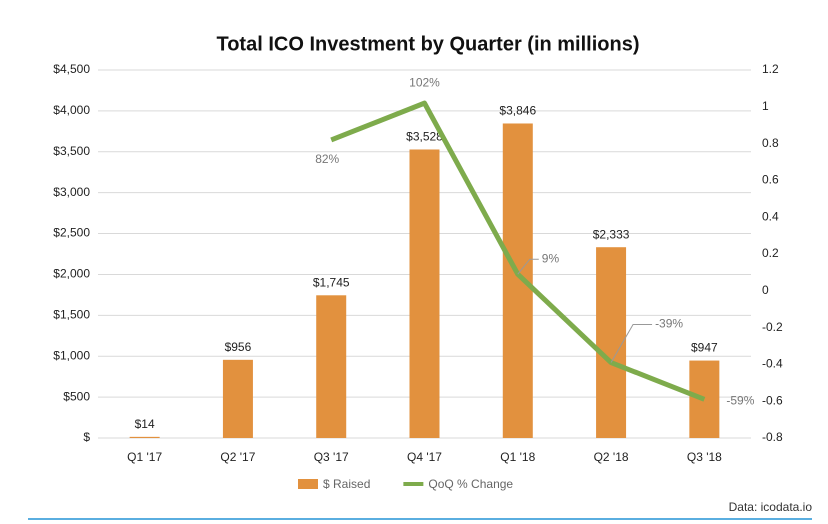 Image resolution: width=828 pixels, height=524 pixels. Describe the element at coordinates (327, 159) in the screenshot. I see `line-value-label: 82%` at that location.